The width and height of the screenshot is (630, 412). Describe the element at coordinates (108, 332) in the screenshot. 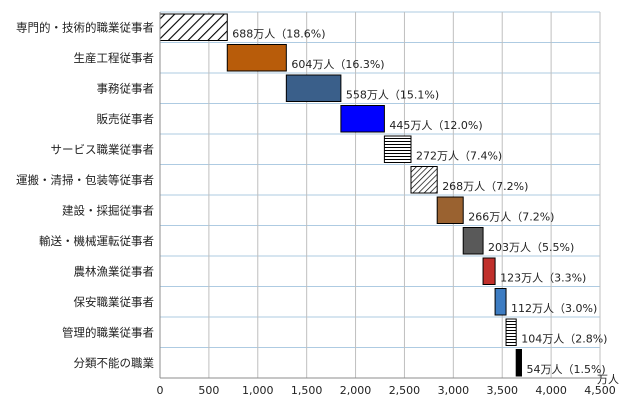

I see `category-label: 管理的職業従事者` at that location.